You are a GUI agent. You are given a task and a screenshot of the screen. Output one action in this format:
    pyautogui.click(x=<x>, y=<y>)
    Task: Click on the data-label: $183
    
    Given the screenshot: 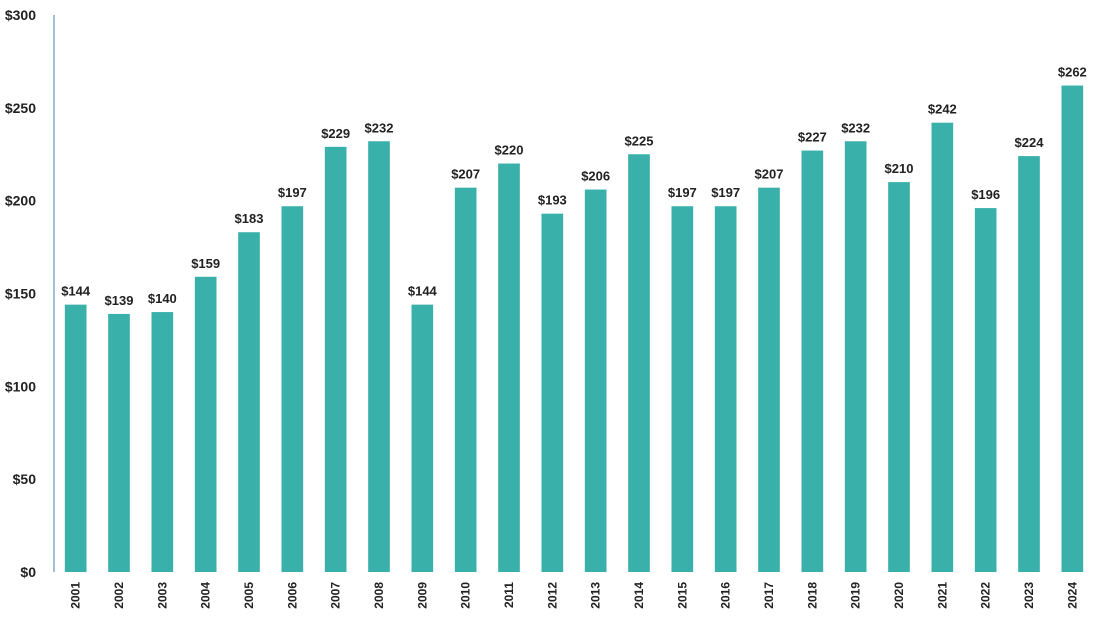 What is the action you would take?
    pyautogui.click(x=249, y=218)
    